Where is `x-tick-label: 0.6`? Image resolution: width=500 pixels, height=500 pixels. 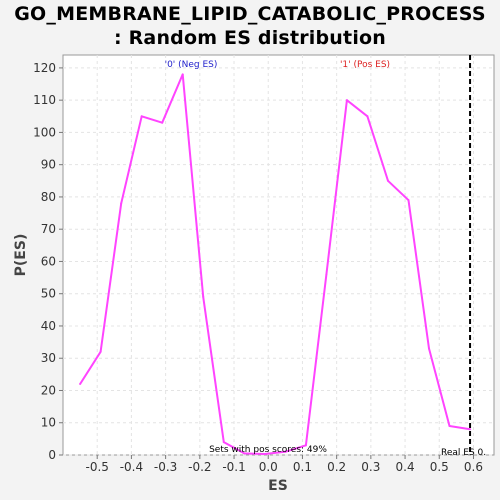 x-tick-label: 0.6 is located at coordinates (473, 467).